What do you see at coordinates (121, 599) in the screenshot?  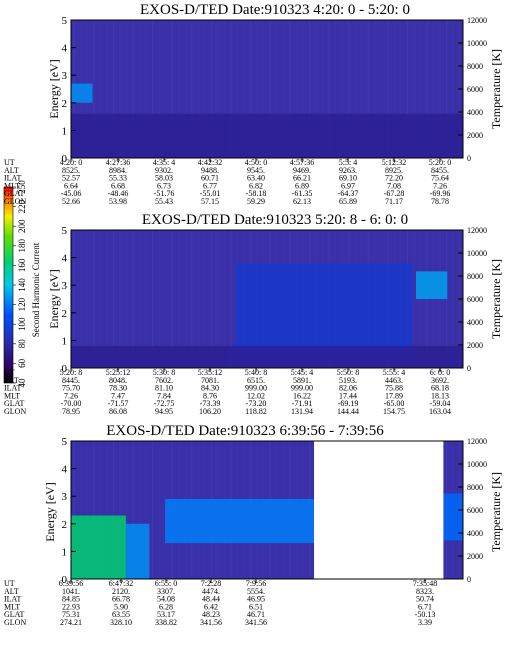 I see `ephemeris-cell: 66.78` at bounding box center [121, 599].